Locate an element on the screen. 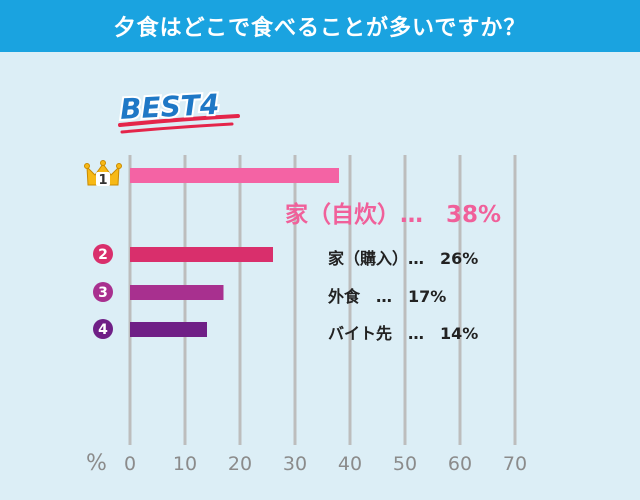 This screenshot has width=640, height=500. crown-number-plate is located at coordinates (103, 179).